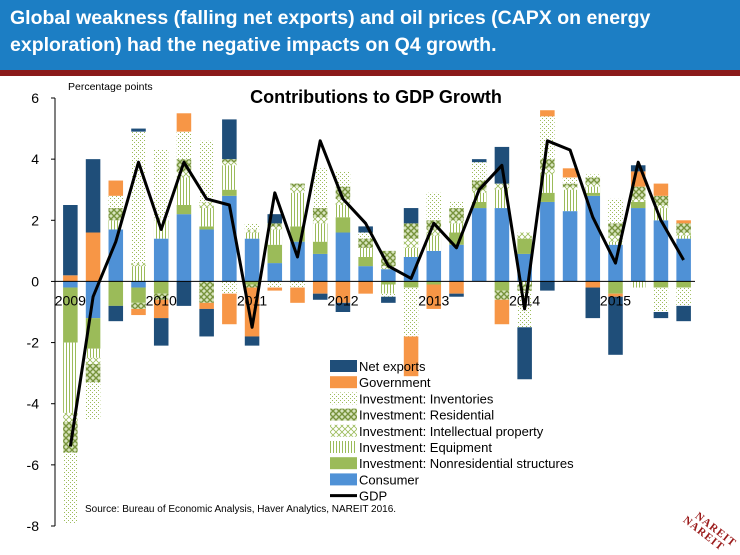 This screenshot has width=740, height=555. I want to click on bar-net_exports-2009Q2, so click(93, 196).